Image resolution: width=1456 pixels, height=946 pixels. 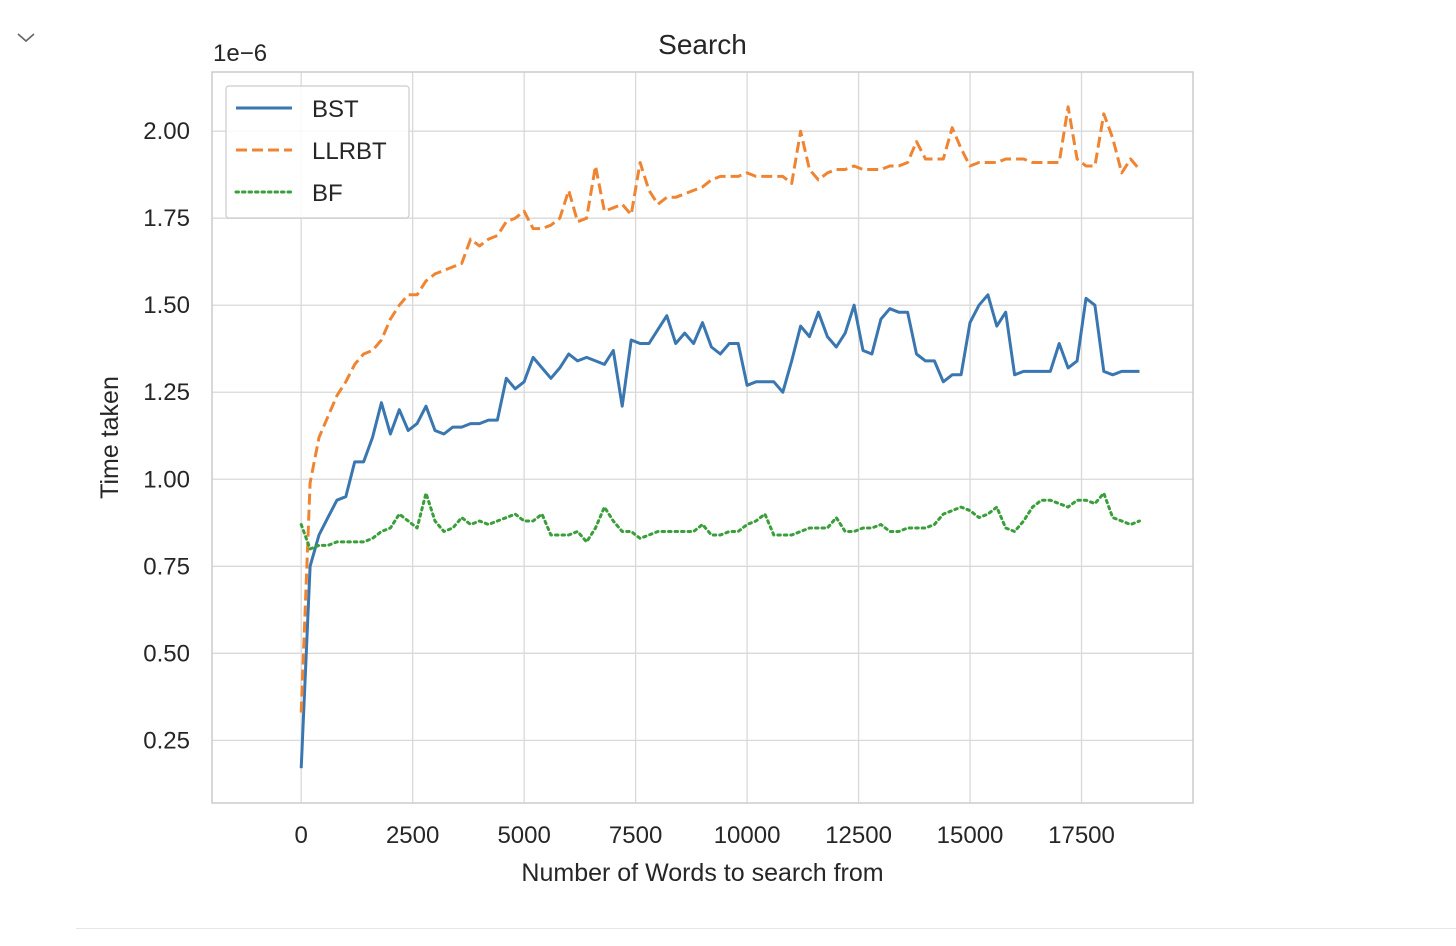 I want to click on legend: BST LLRBT BF, so click(x=317, y=152).